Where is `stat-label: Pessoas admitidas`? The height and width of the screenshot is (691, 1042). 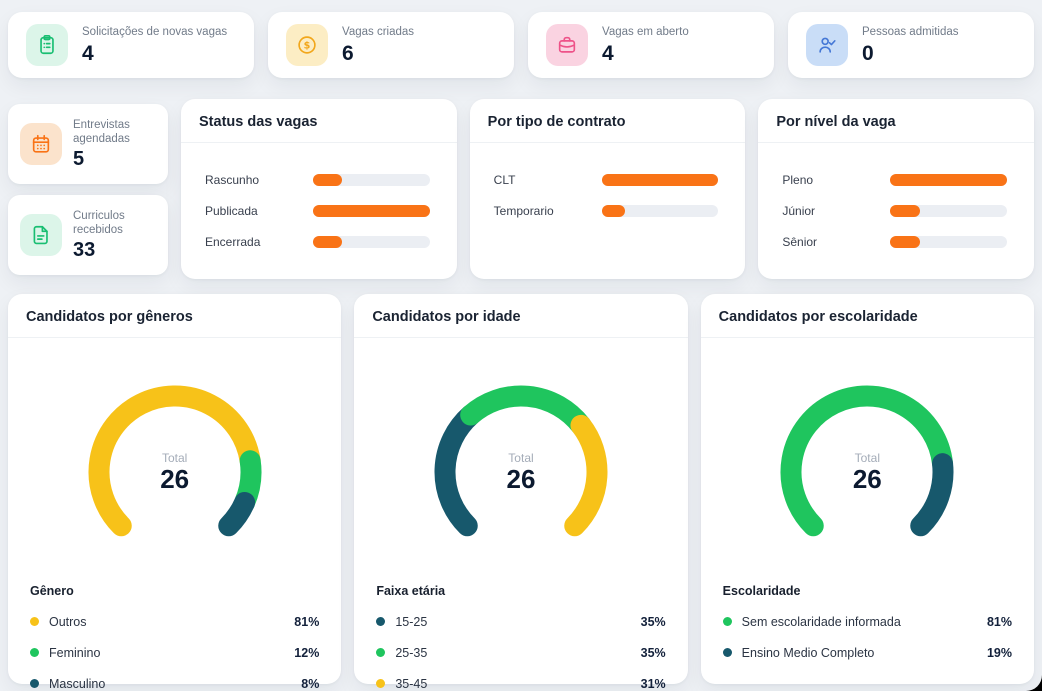
stat-label: Pessoas admitidas is located at coordinates (910, 32).